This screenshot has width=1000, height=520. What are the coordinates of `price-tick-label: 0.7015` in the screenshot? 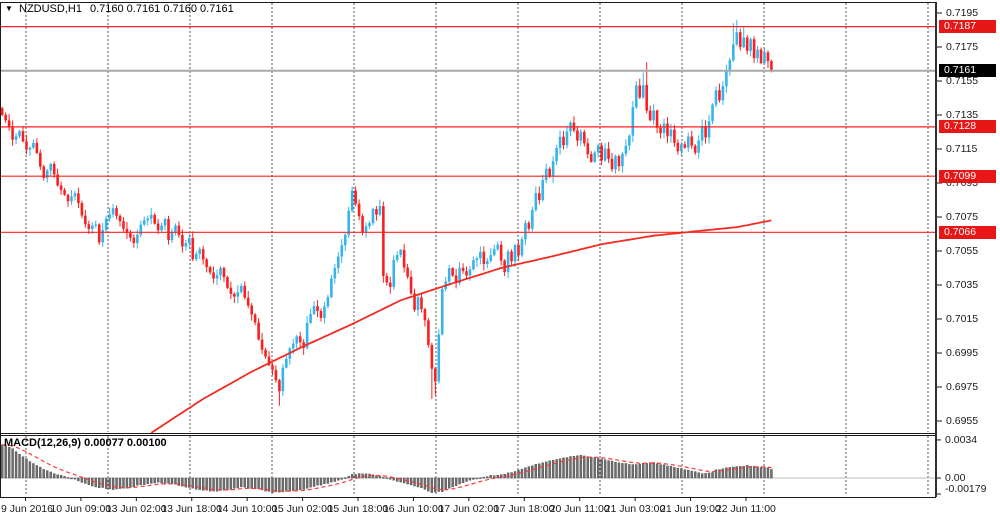 It's located at (962, 319).